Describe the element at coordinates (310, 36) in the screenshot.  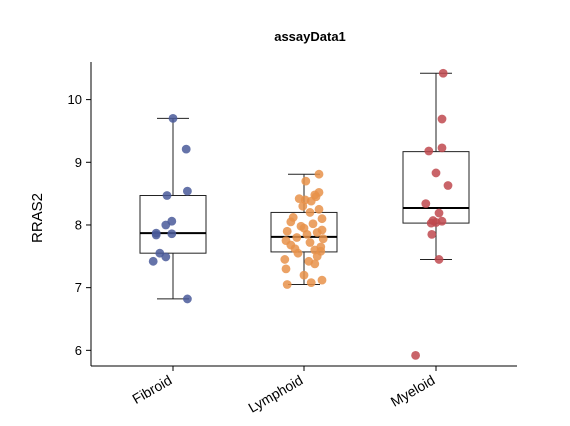
I see `chart-title: assayData1` at that location.